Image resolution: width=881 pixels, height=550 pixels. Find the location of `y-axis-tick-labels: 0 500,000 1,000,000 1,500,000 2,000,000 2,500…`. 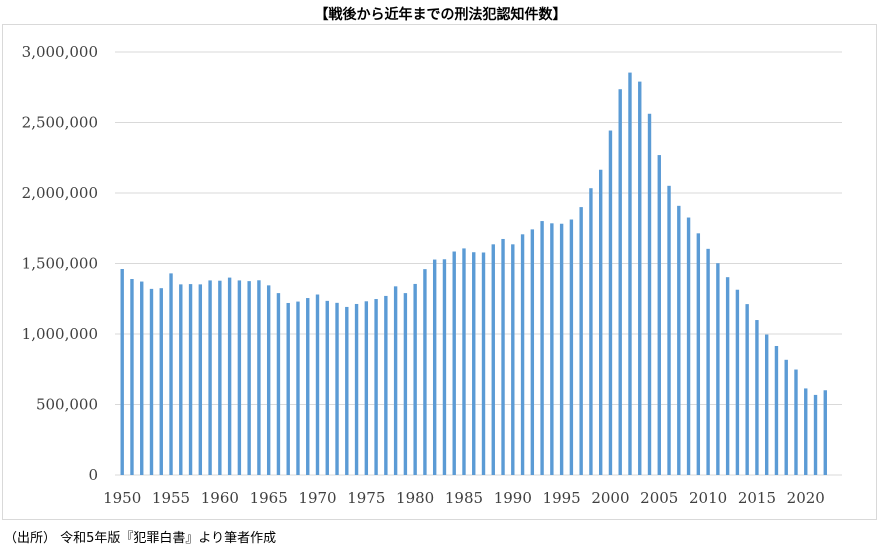

y-axis-tick-labels: 0 500,000 1,000,000 1,500,000 2,000,000 2,500… is located at coordinates (60, 263).